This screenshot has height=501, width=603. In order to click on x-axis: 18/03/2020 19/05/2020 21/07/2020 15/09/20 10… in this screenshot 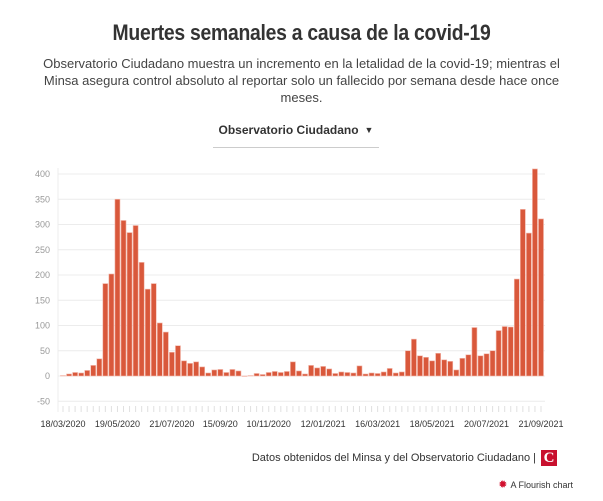, I will do `click(302, 417)`.